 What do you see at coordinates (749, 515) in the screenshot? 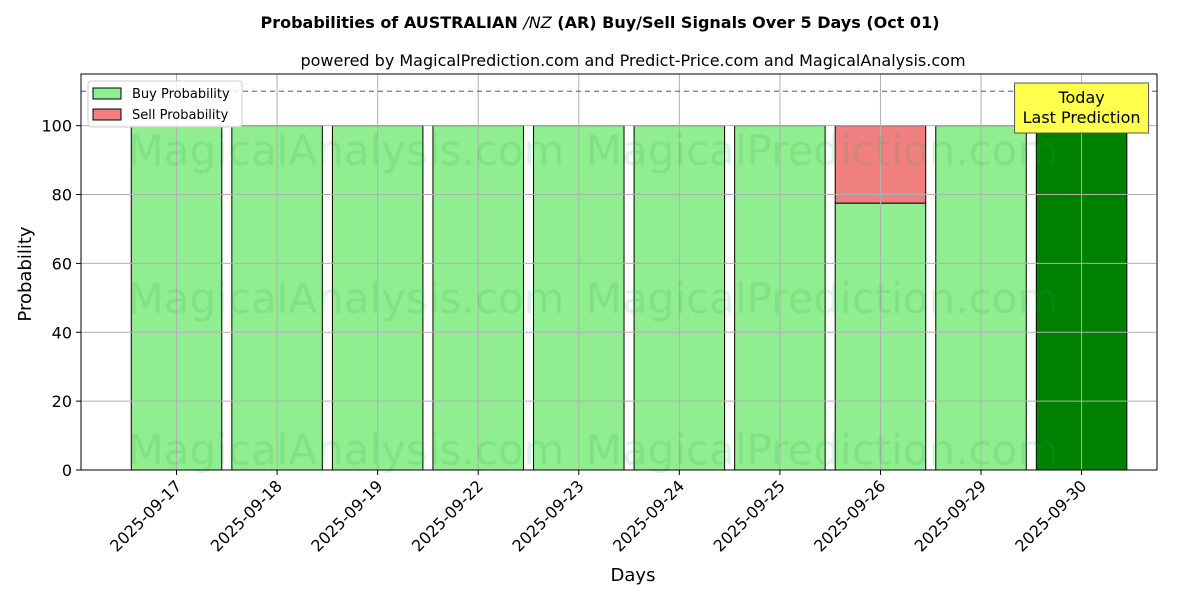
I see `x-tick-label: 2025-09-25` at bounding box center [749, 515].